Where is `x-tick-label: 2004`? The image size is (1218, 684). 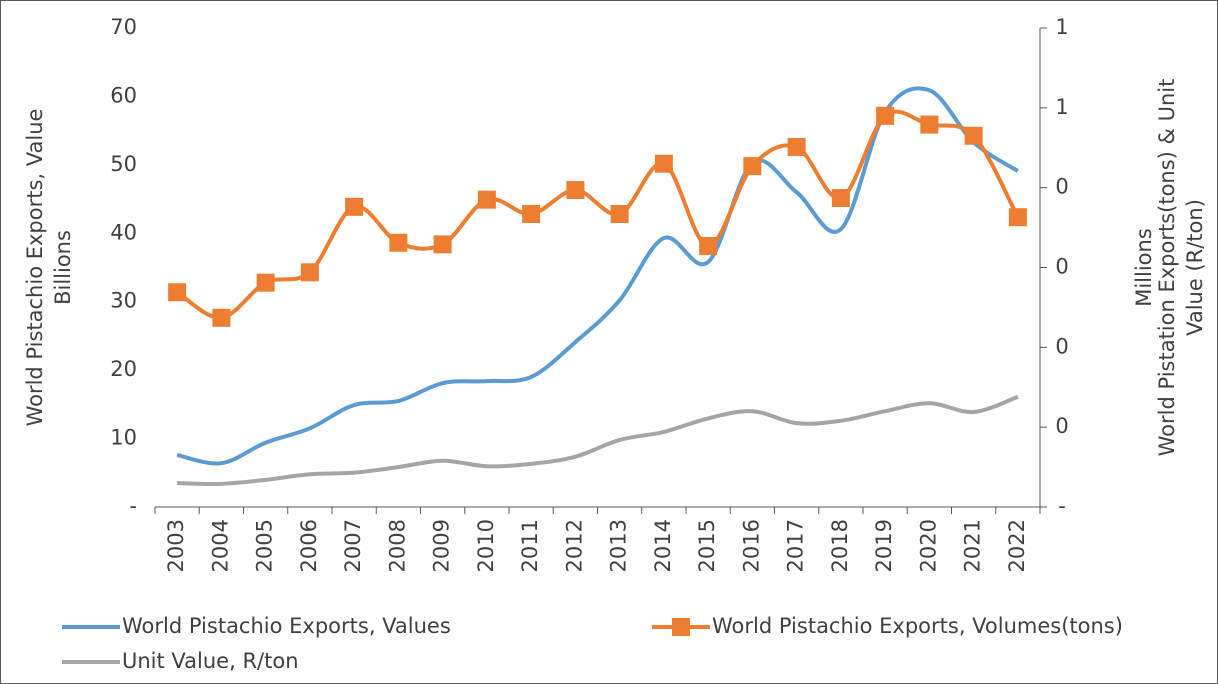 x-tick-label: 2004 is located at coordinates (220, 545).